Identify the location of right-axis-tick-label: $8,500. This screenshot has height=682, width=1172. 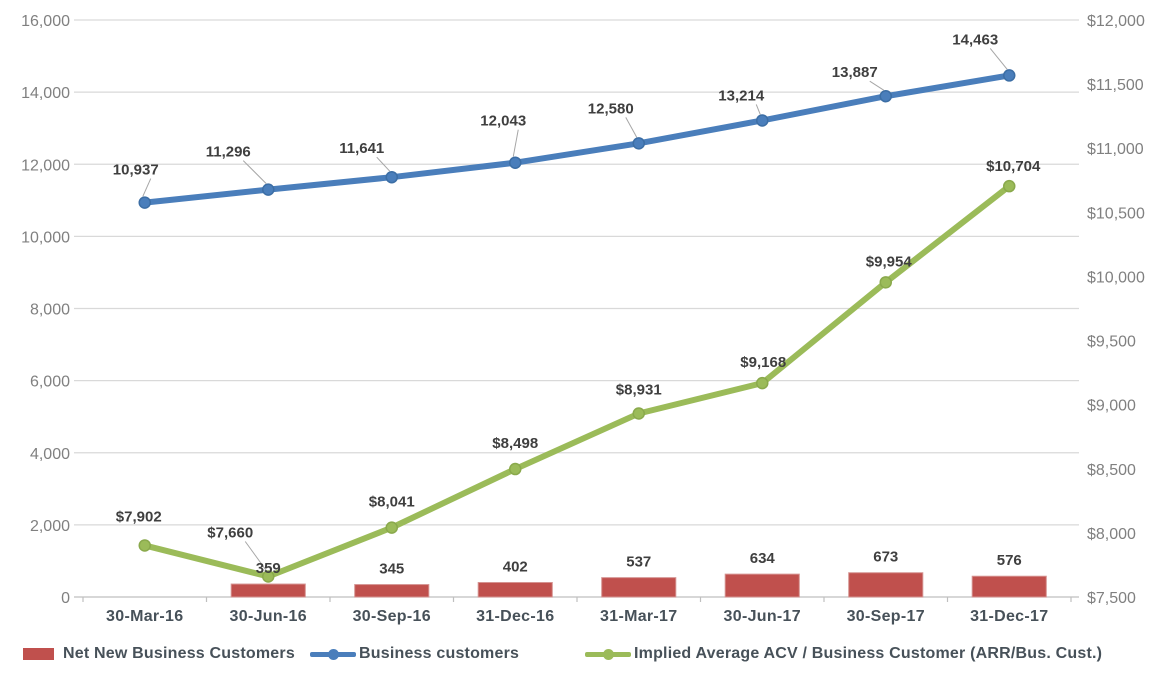
(1111, 470).